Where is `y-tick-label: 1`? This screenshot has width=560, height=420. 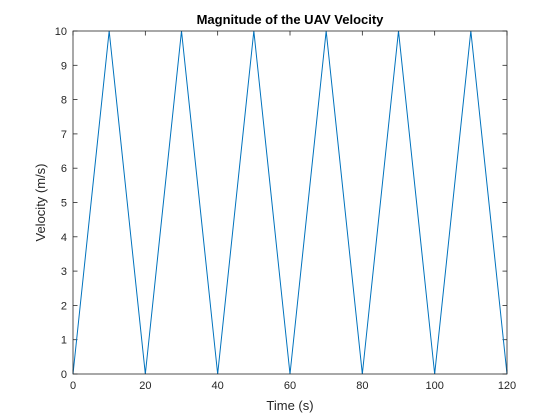 y-tick-label: 1 is located at coordinates (64, 341).